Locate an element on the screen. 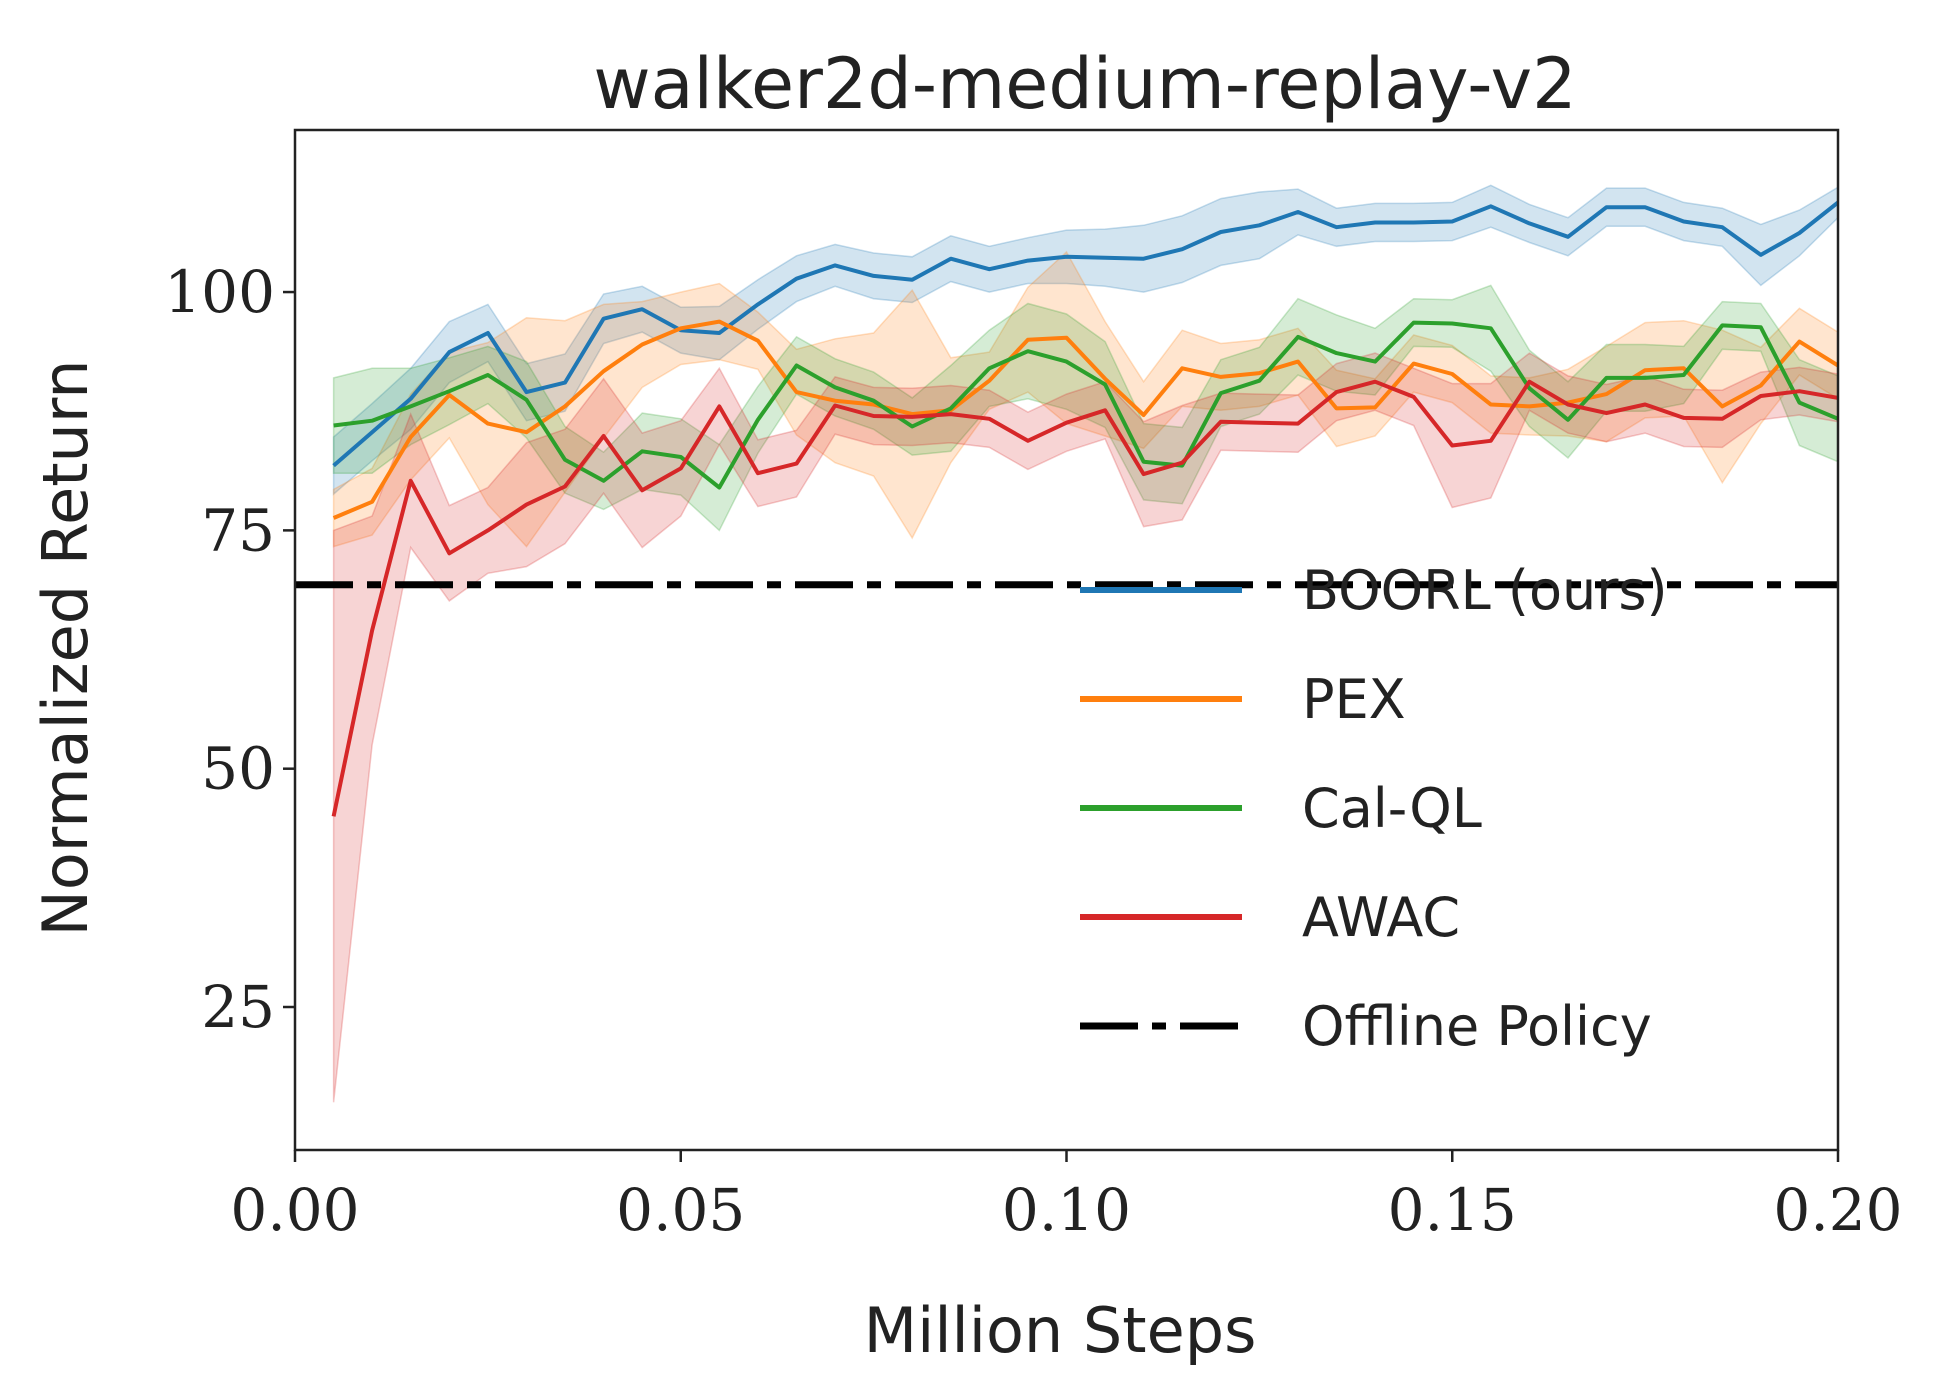 The image size is (1935, 1391). legend-label-awac: AWAC is located at coordinates (1381, 917).